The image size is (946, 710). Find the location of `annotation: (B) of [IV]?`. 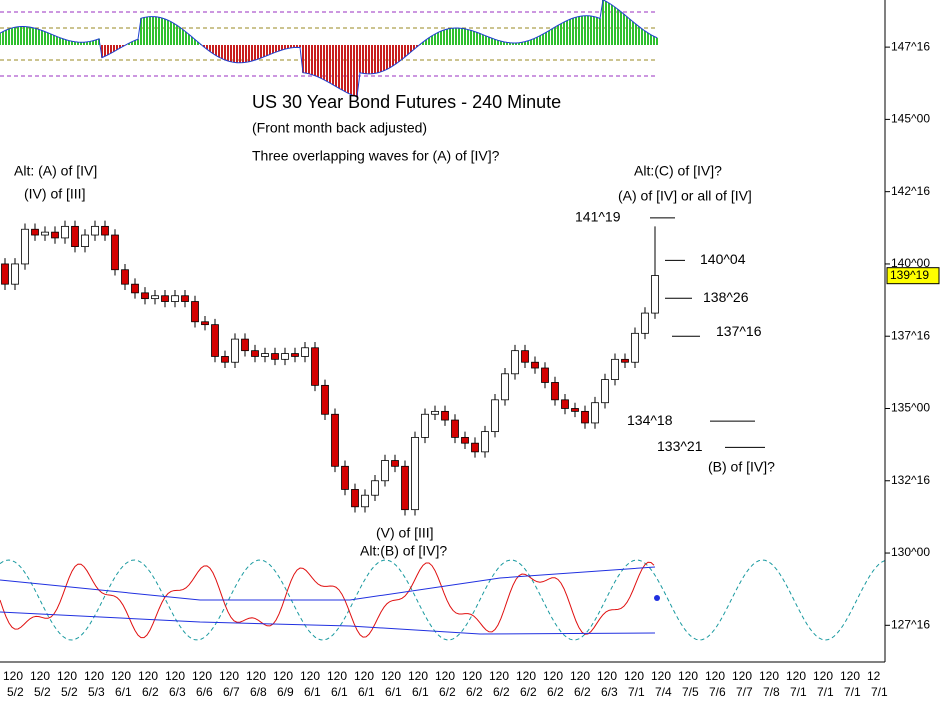

annotation: (B) of [IV]? is located at coordinates (741, 467).